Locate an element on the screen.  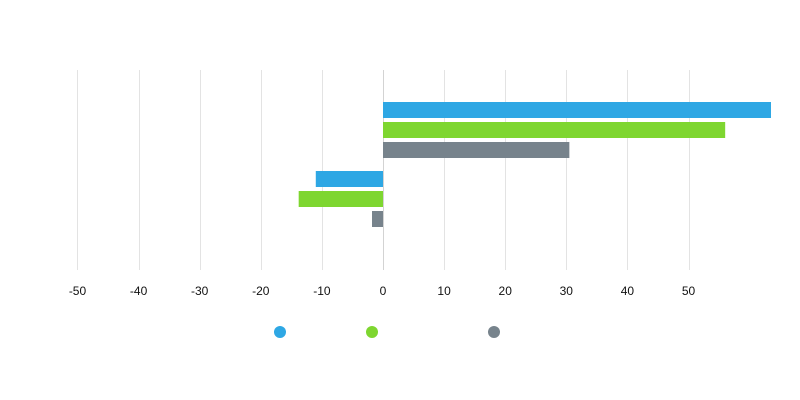
x-tick-label: 40 is located at coordinates (628, 291).